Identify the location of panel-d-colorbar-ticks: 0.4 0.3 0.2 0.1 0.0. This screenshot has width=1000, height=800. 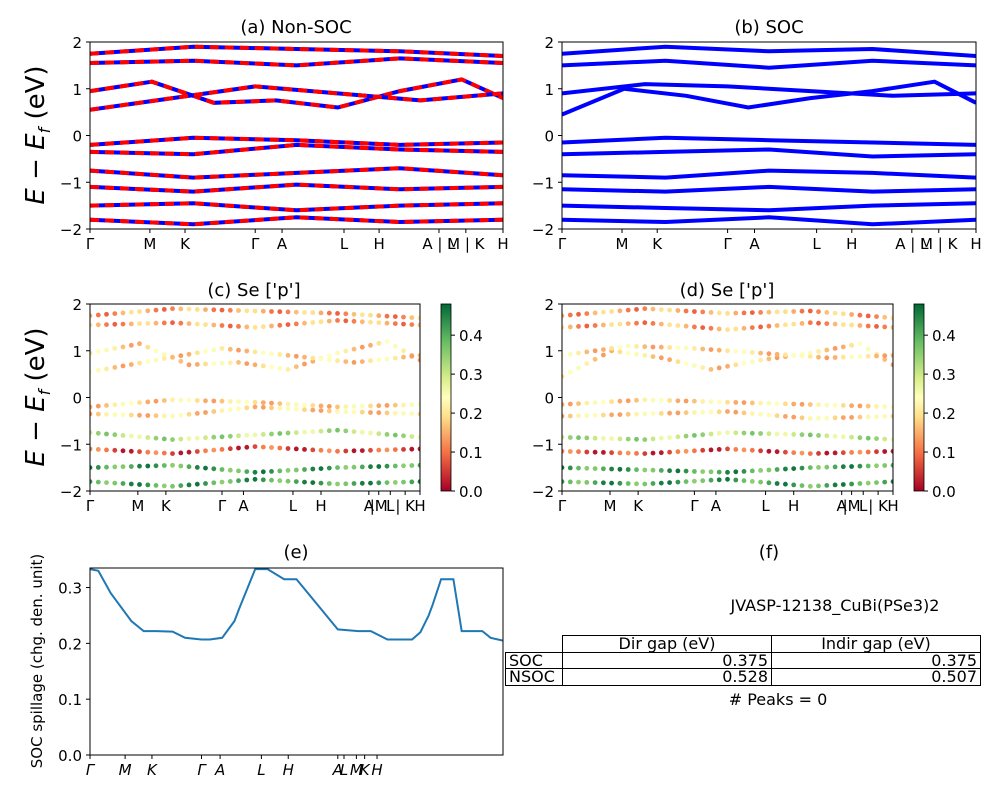
(940, 414).